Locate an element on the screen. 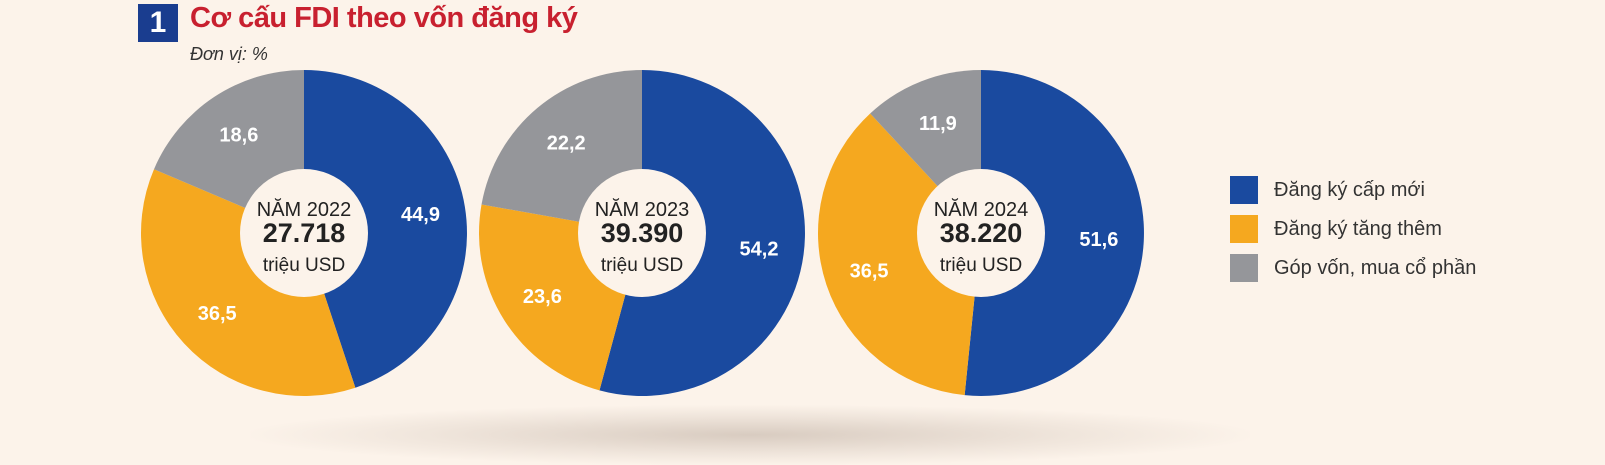 The image size is (1605, 465). legend-swatch-orange is located at coordinates (1244, 229).